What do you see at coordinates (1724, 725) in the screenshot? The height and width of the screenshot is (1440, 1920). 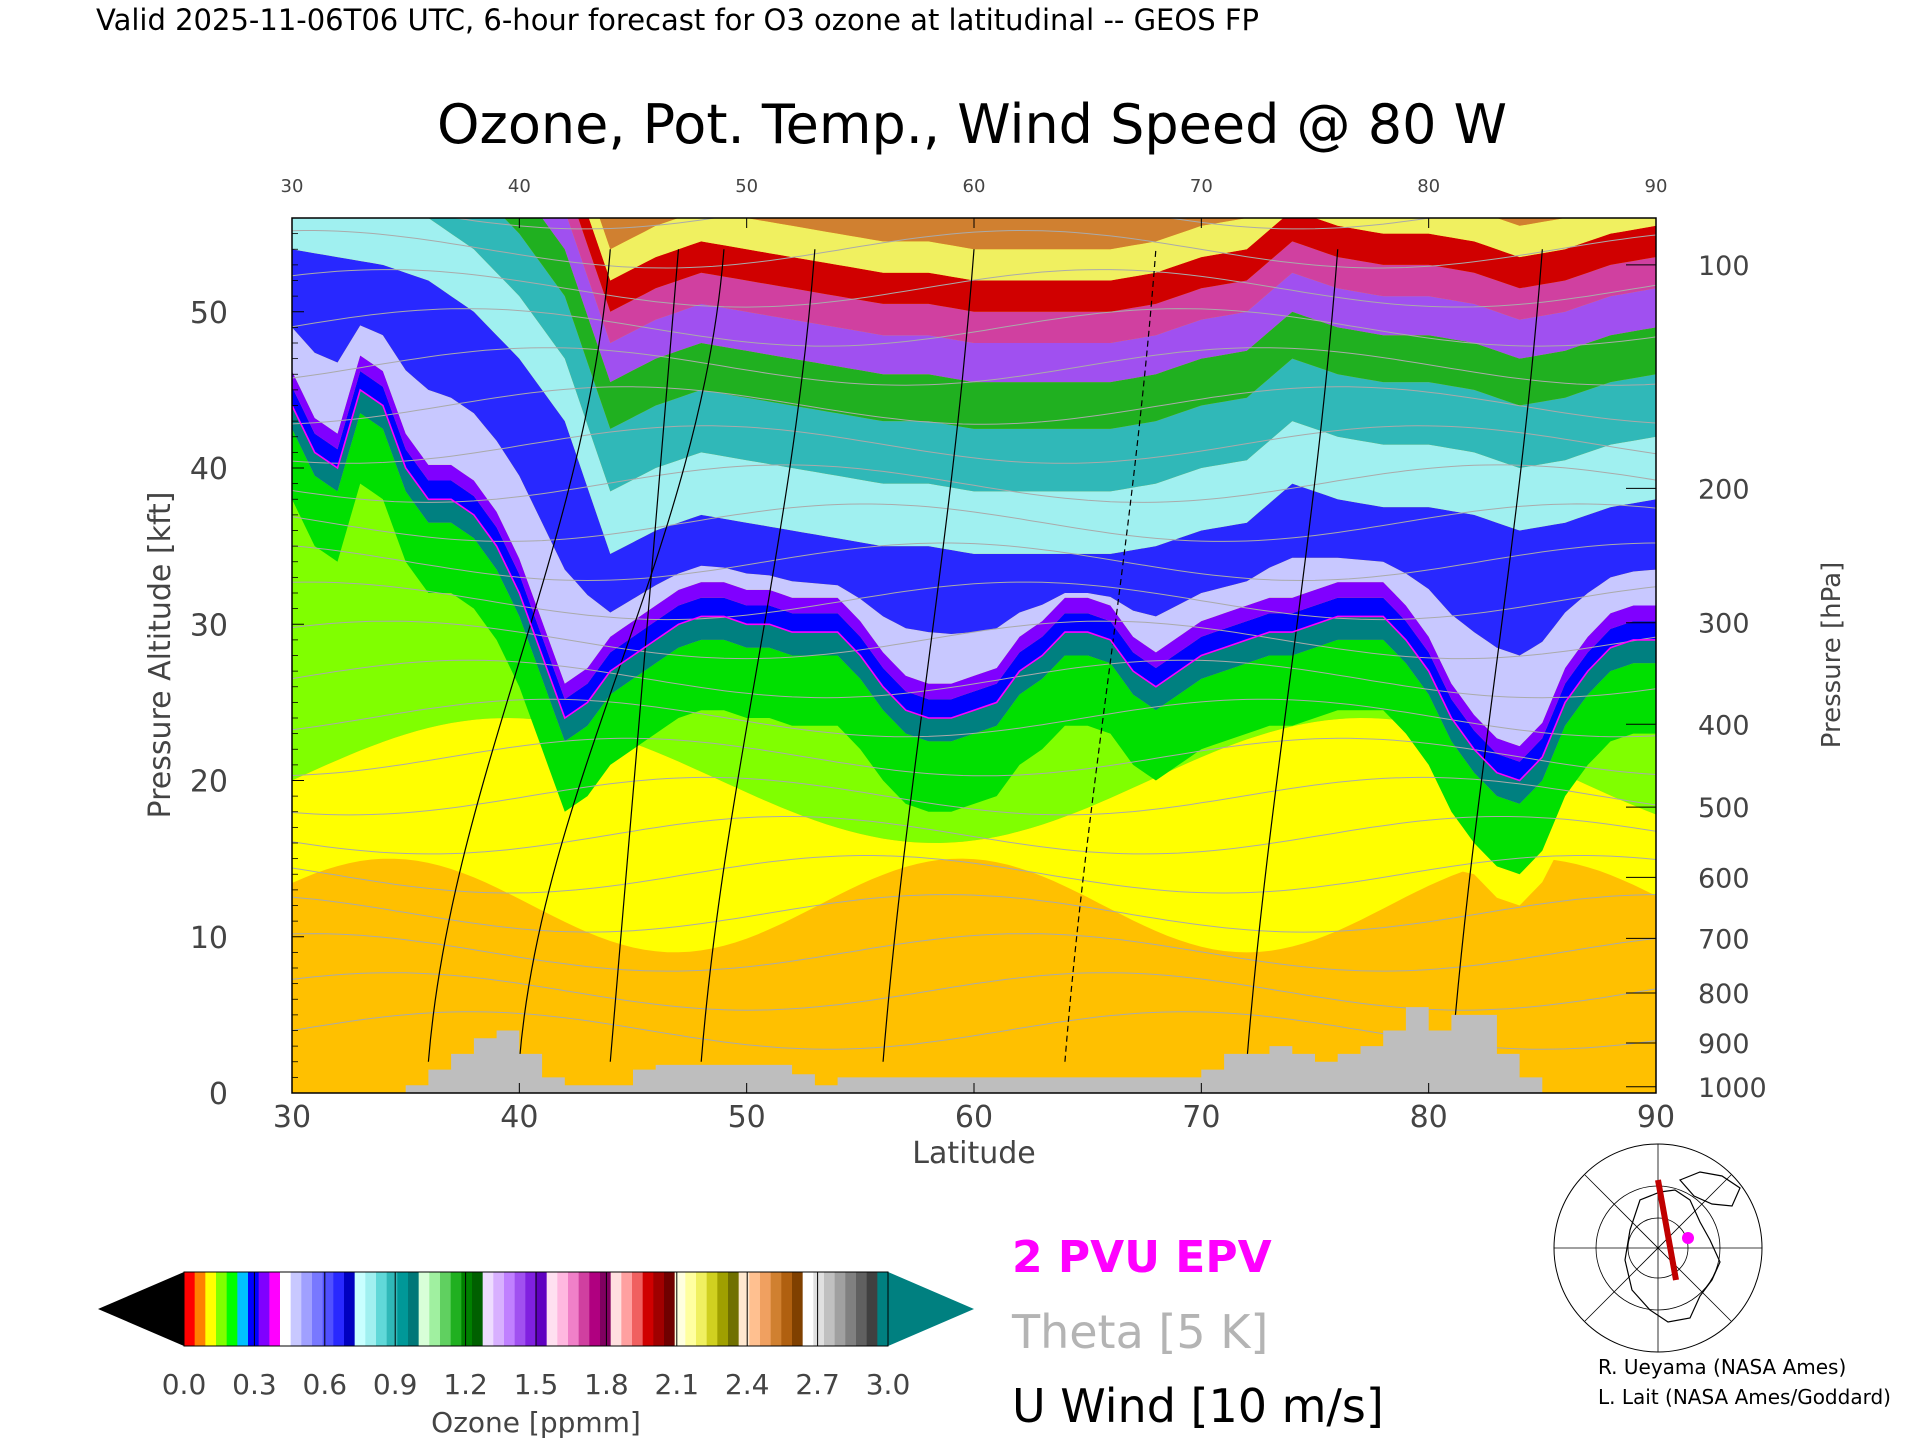 I see `y-right-tick-label: 400` at bounding box center [1724, 725].